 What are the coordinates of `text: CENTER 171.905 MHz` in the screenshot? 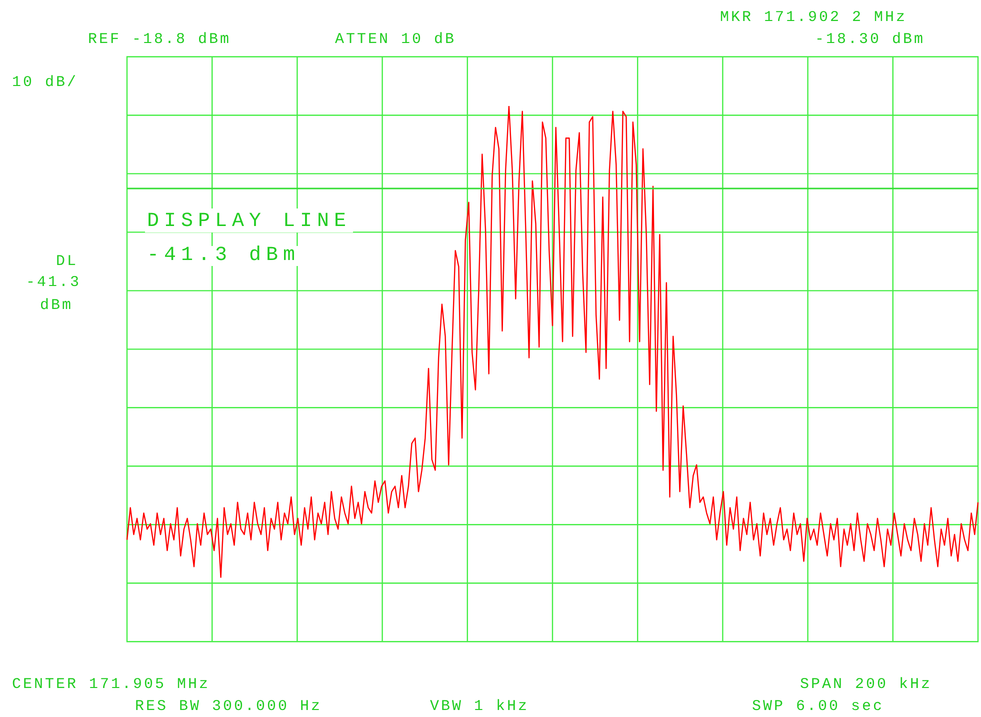 It's located at (111, 684).